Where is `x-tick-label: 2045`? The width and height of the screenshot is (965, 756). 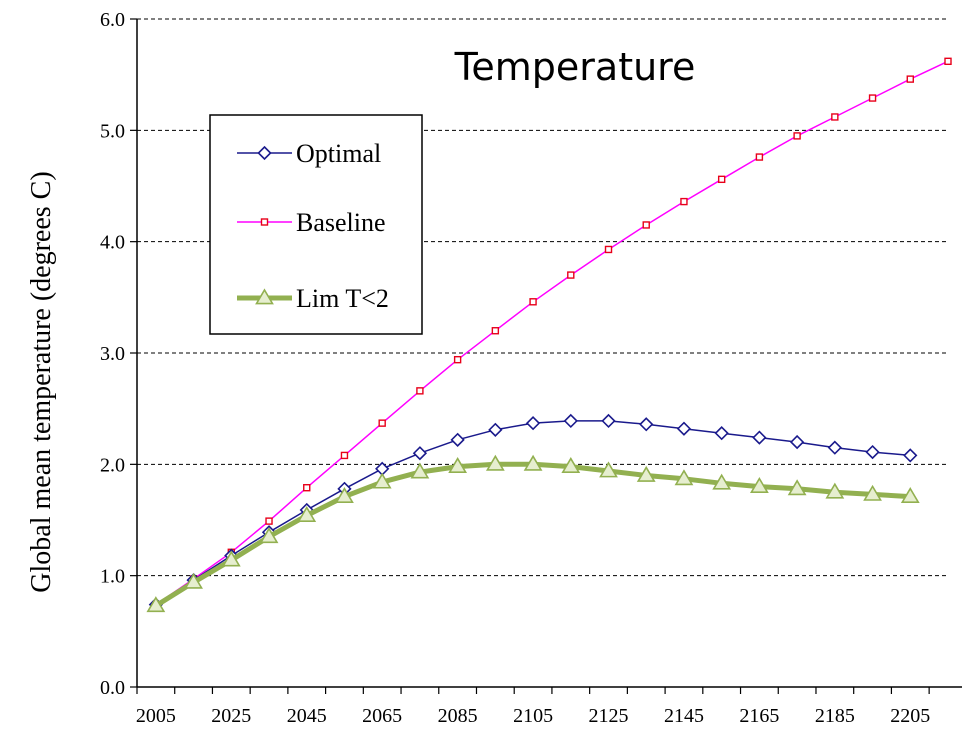 x-tick-label: 2045 is located at coordinates (307, 716).